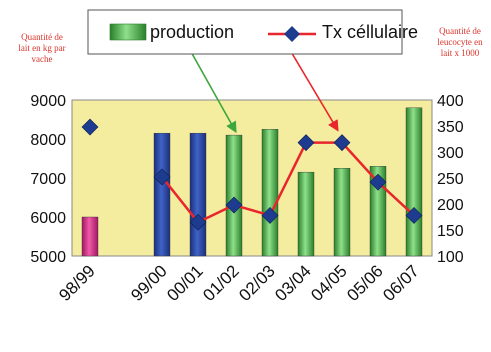  I want to click on category-label: 99/00, so click(149, 283).